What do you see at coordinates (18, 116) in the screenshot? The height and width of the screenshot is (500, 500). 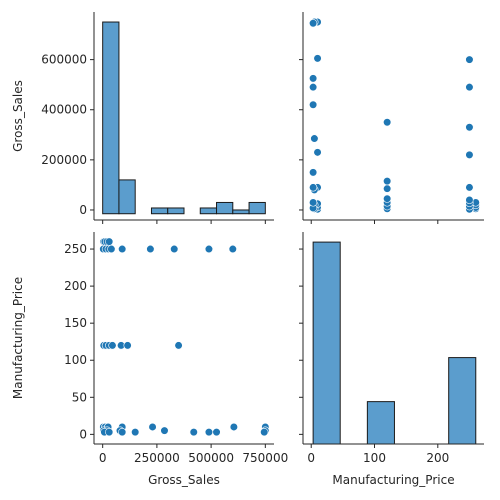 I see `y-axis-title: Gross_Sales` at bounding box center [18, 116].